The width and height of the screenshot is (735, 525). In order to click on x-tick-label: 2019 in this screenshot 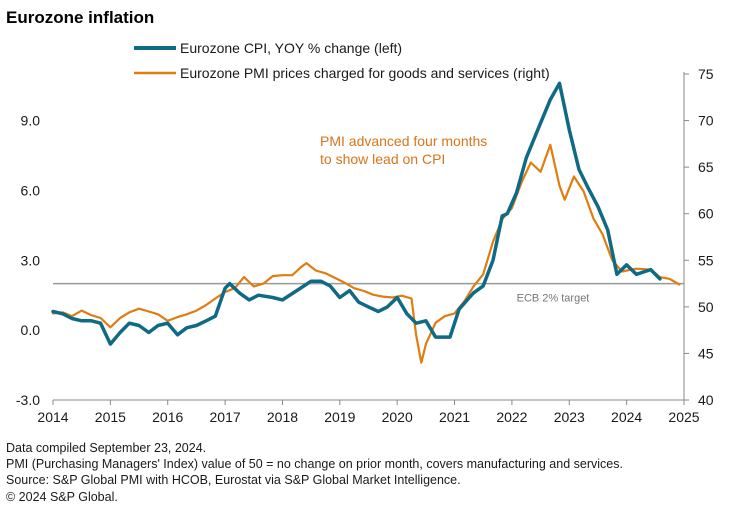, I will do `click(339, 417)`.